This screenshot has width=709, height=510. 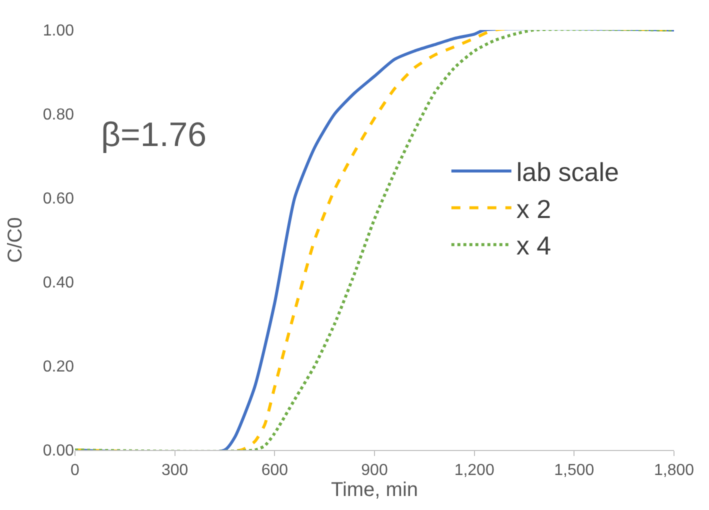 What do you see at coordinates (374, 471) in the screenshot?
I see `x-tick-label: 900` at bounding box center [374, 471].